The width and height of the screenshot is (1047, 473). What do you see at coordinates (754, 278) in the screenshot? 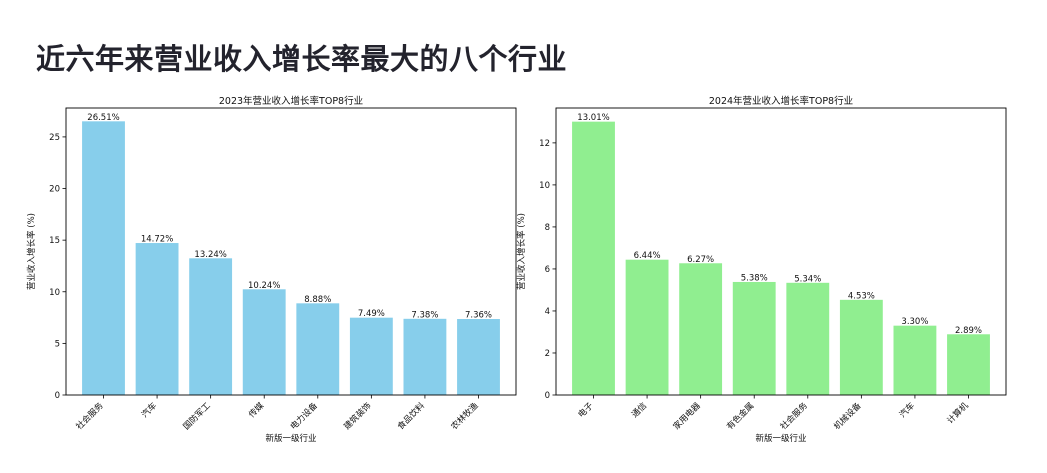
I see `chart-2024-data-label: 5.38%` at bounding box center [754, 278].